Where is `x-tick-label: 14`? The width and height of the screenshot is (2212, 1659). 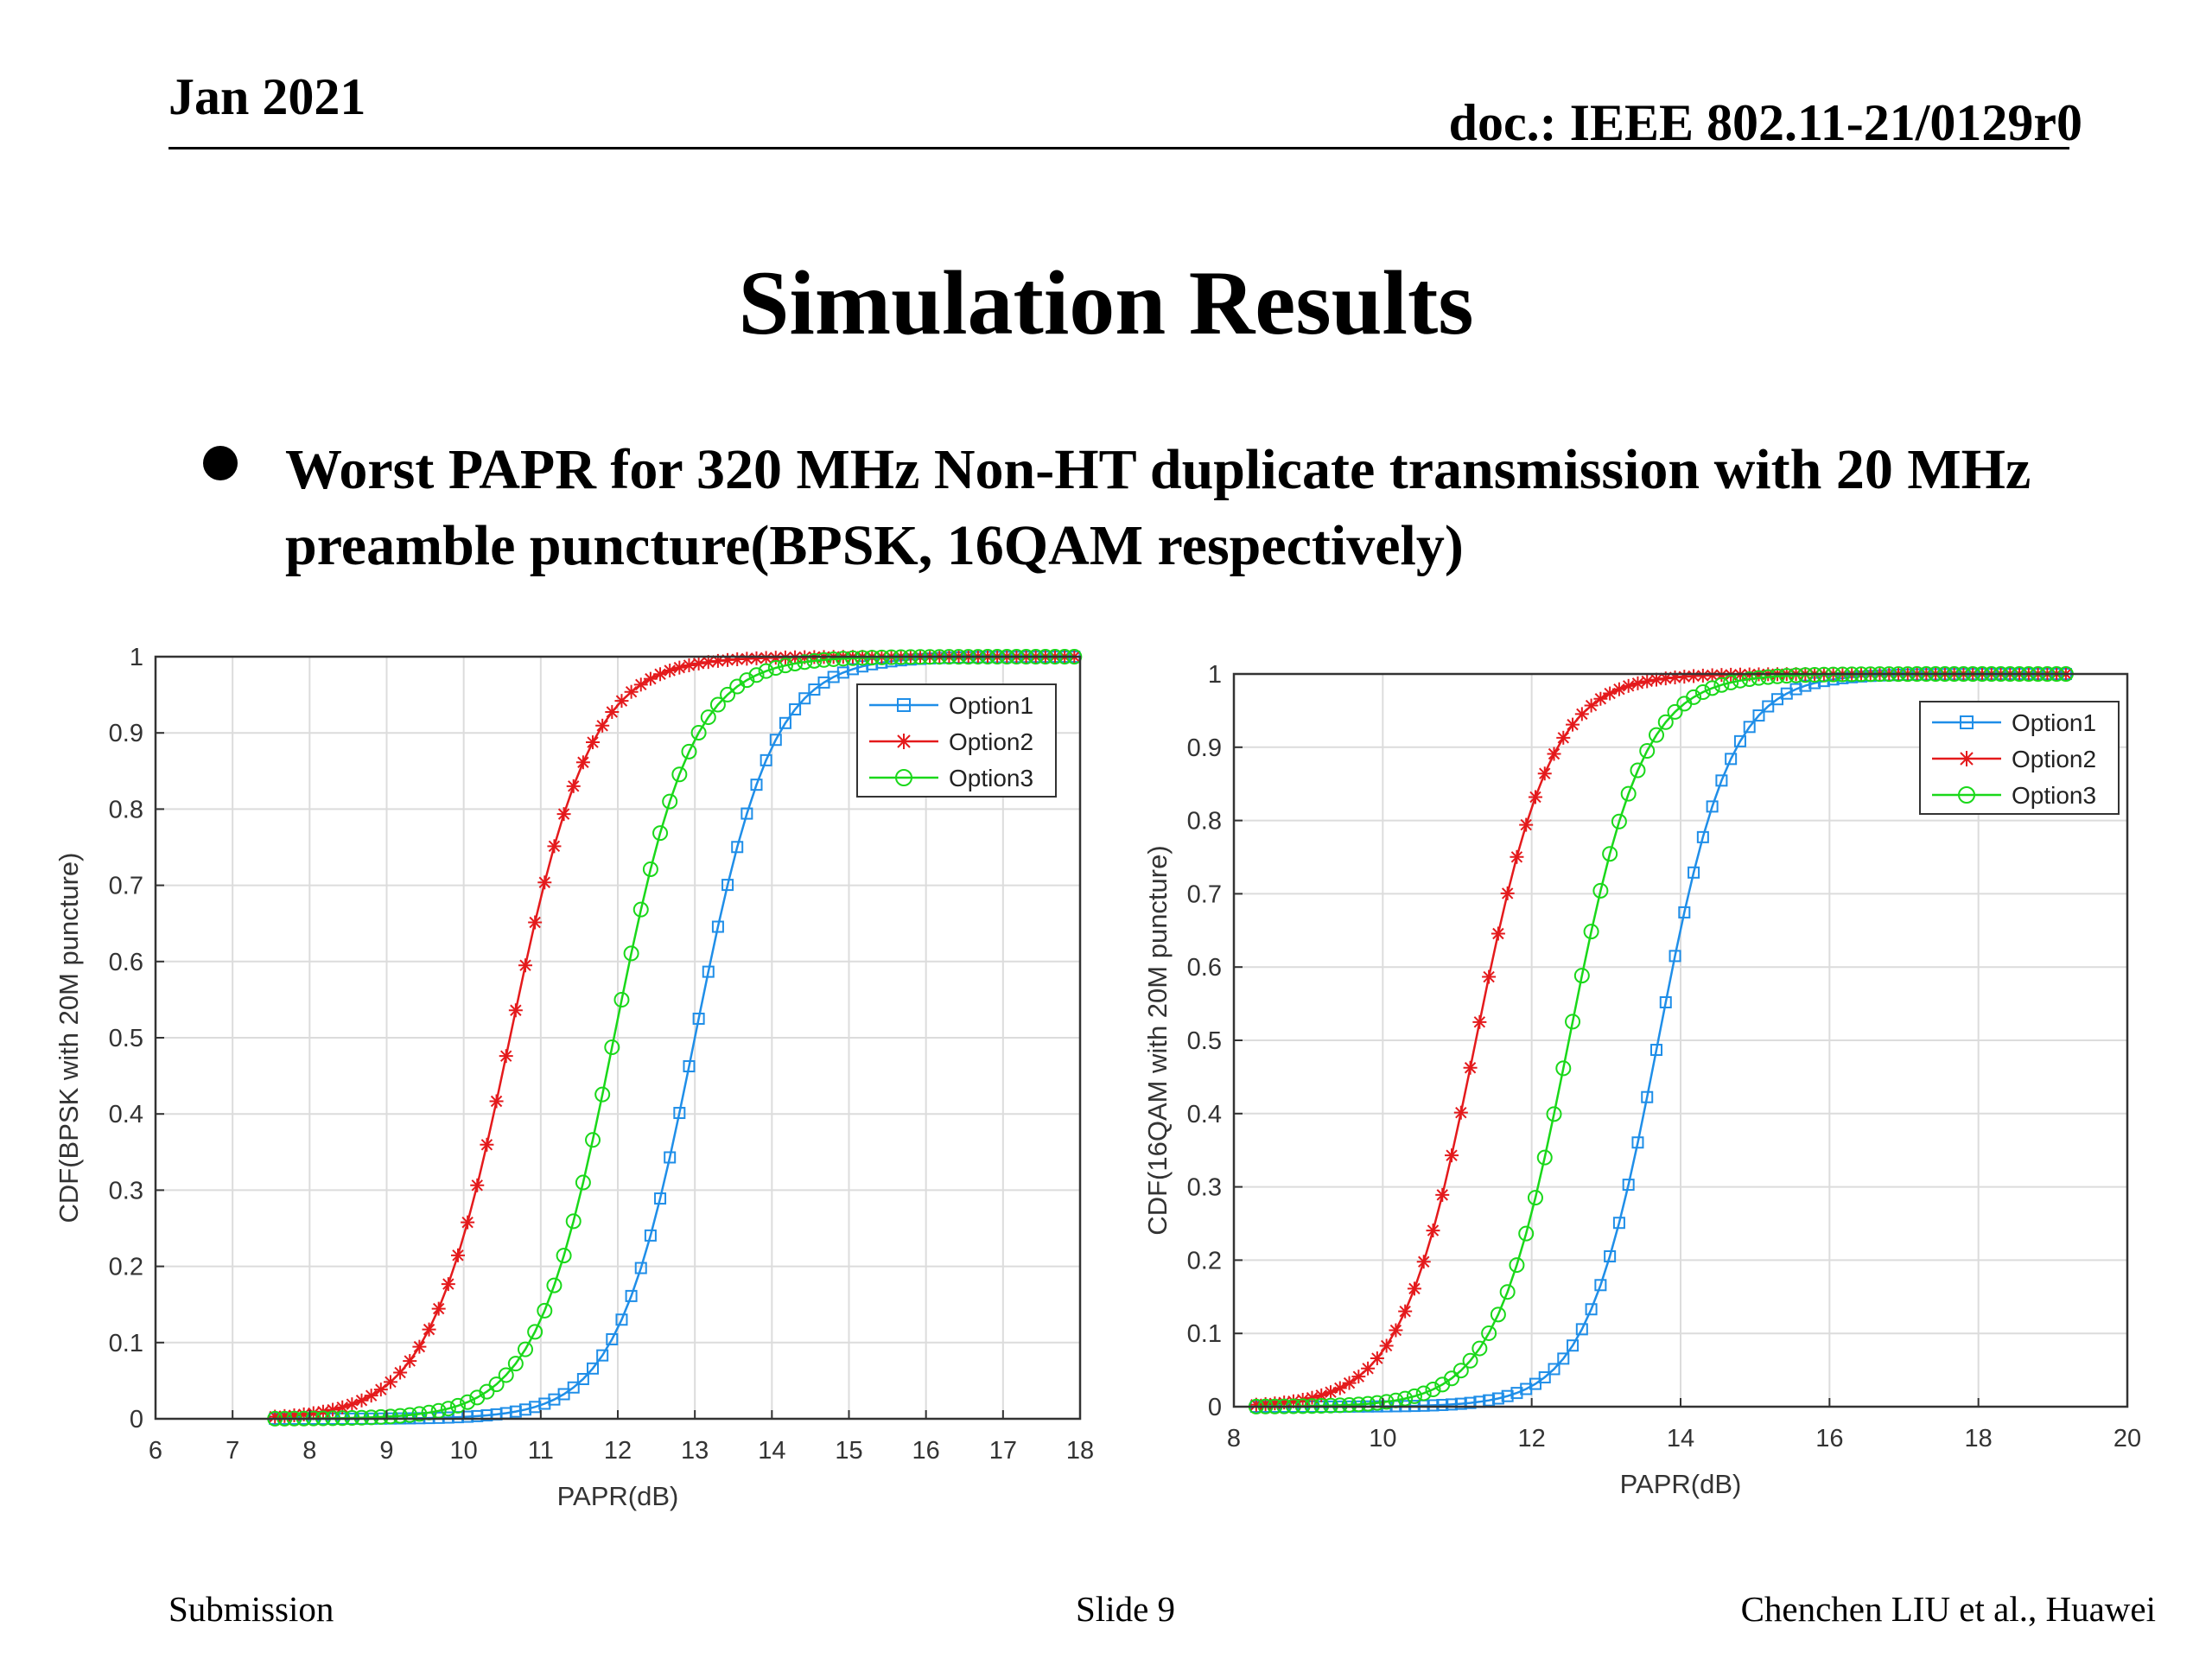 x-tick-label: 14 is located at coordinates (771, 1451).